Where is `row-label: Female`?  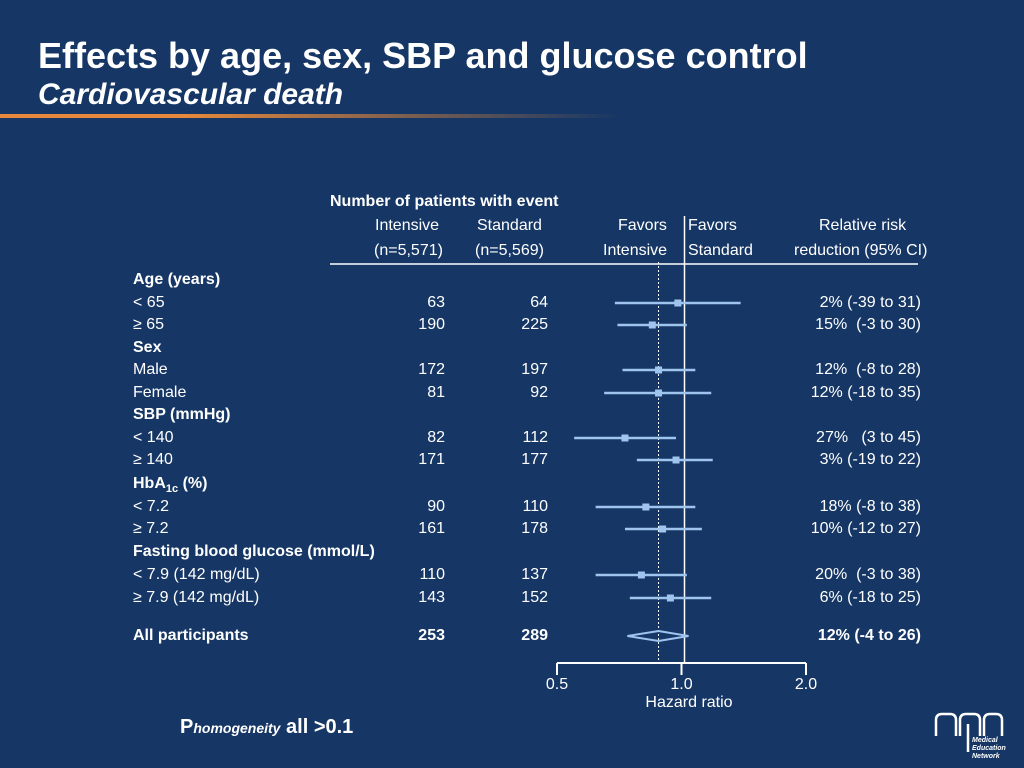 row-label: Female is located at coordinates (160, 392).